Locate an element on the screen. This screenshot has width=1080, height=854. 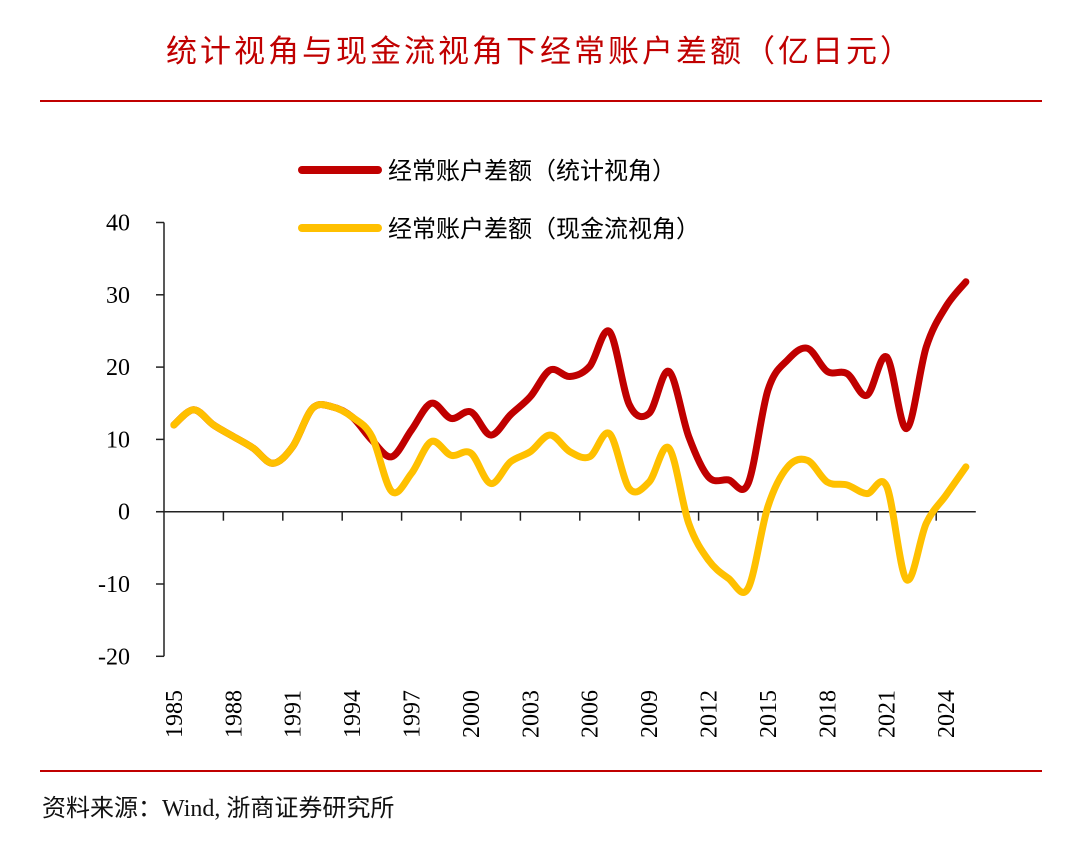
y-tick-label: 20 is located at coordinates (118, 368).